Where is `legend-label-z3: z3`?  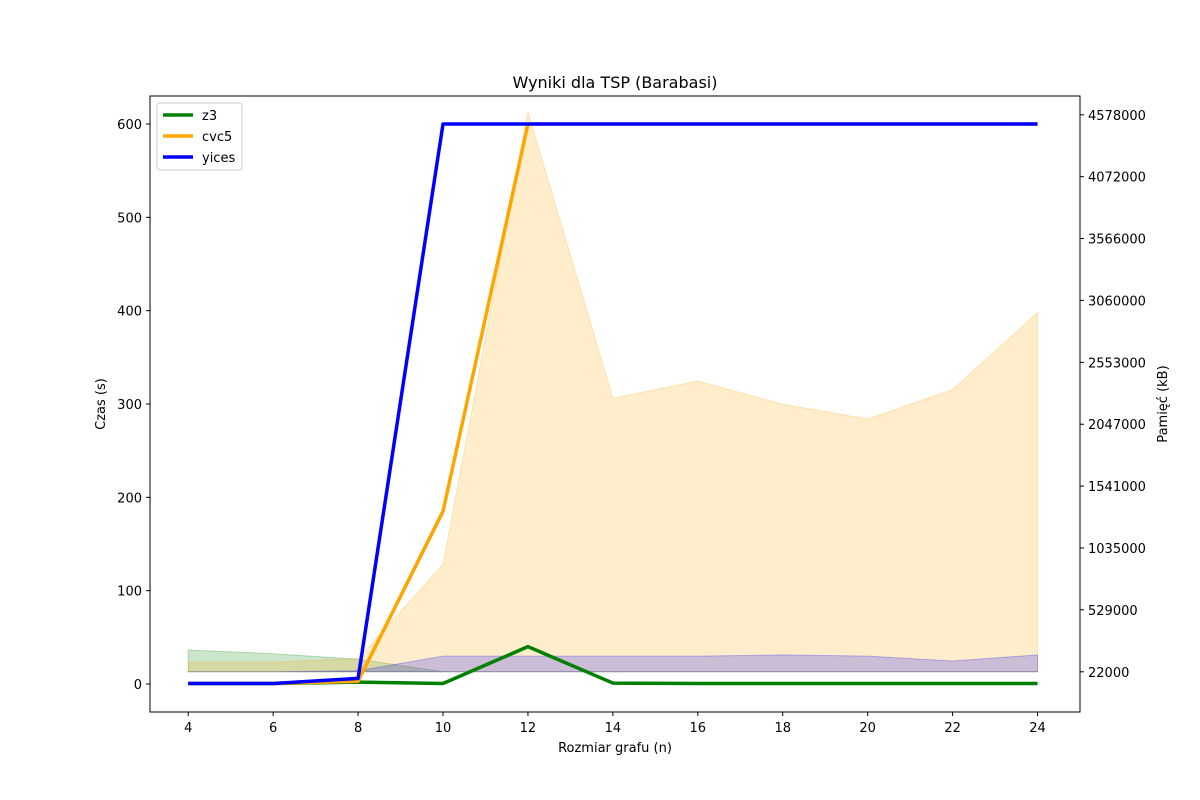
legend-label-z3: z3 is located at coordinates (209, 116).